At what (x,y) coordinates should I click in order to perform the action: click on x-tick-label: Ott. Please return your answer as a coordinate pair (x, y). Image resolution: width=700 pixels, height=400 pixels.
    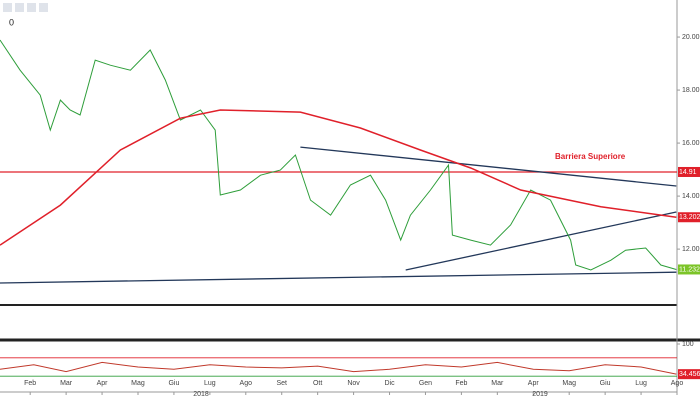
    Looking at the image, I should click on (317, 383).